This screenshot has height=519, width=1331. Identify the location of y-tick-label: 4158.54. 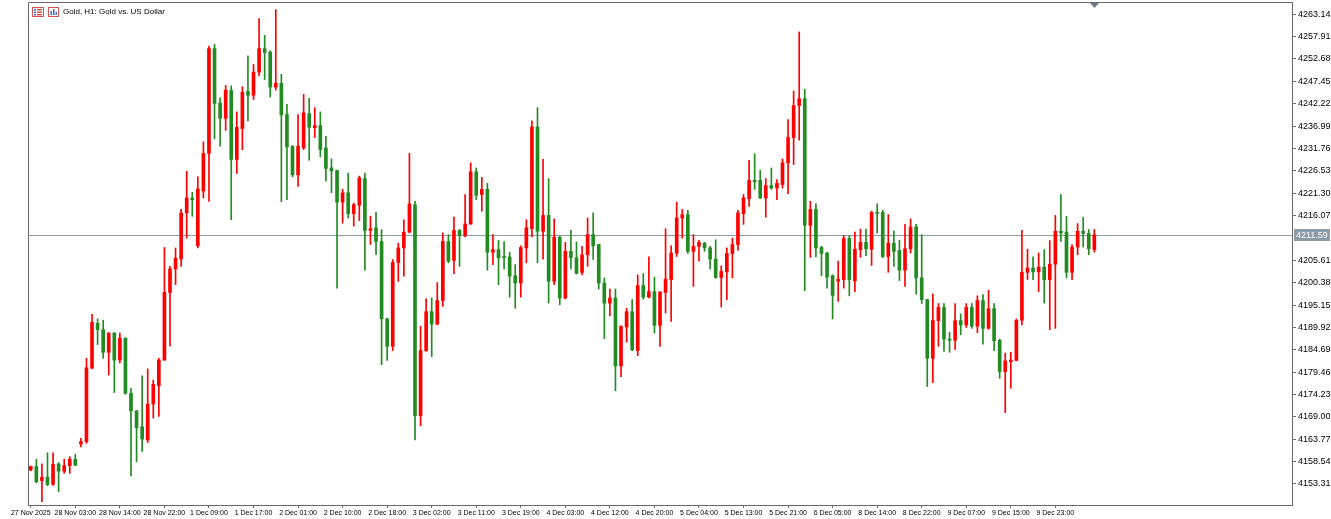
(1314, 461).